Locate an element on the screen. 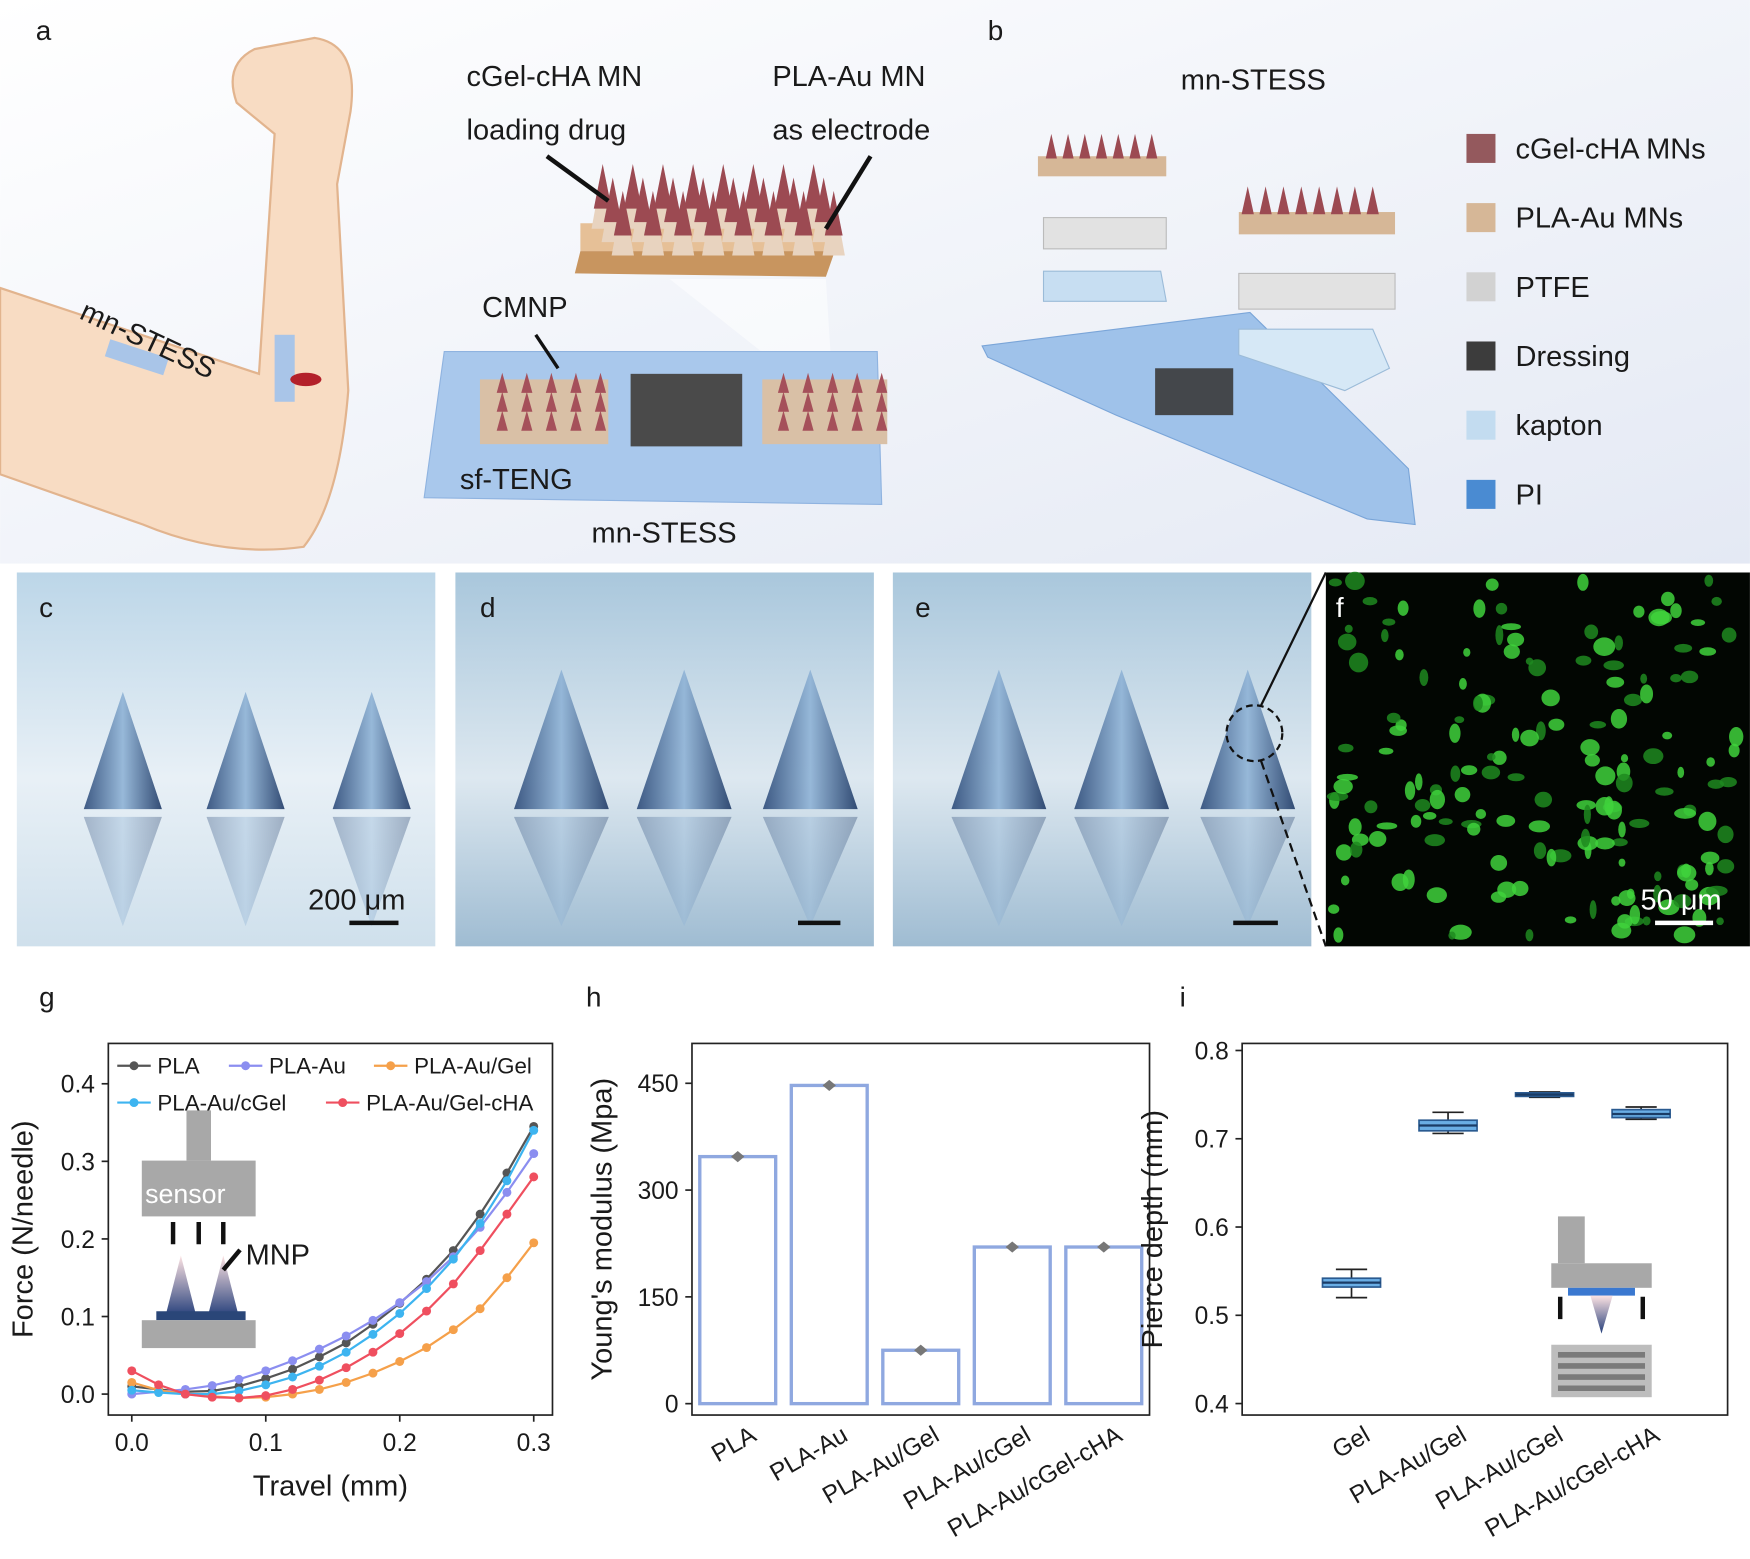 Image resolution: width=1750 pixels, height=1559 pixels. x-axis-label: Travel (mm) is located at coordinates (330, 1486).